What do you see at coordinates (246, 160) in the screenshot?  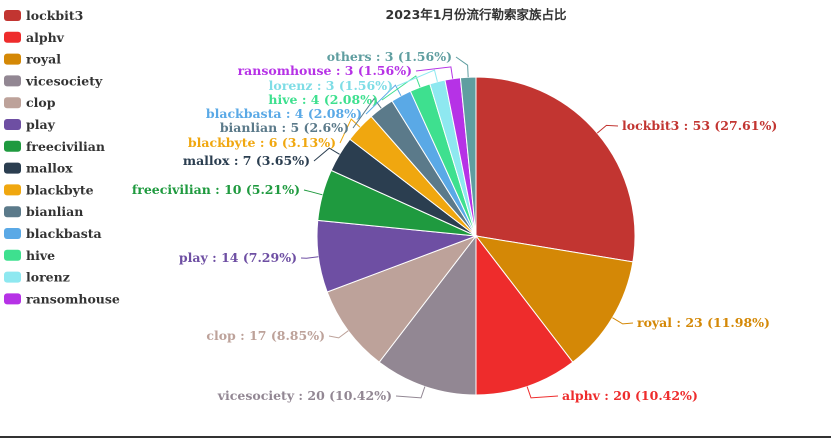 I see `slice-label-mallox: mallox : 7 (3.65%)` at bounding box center [246, 160].